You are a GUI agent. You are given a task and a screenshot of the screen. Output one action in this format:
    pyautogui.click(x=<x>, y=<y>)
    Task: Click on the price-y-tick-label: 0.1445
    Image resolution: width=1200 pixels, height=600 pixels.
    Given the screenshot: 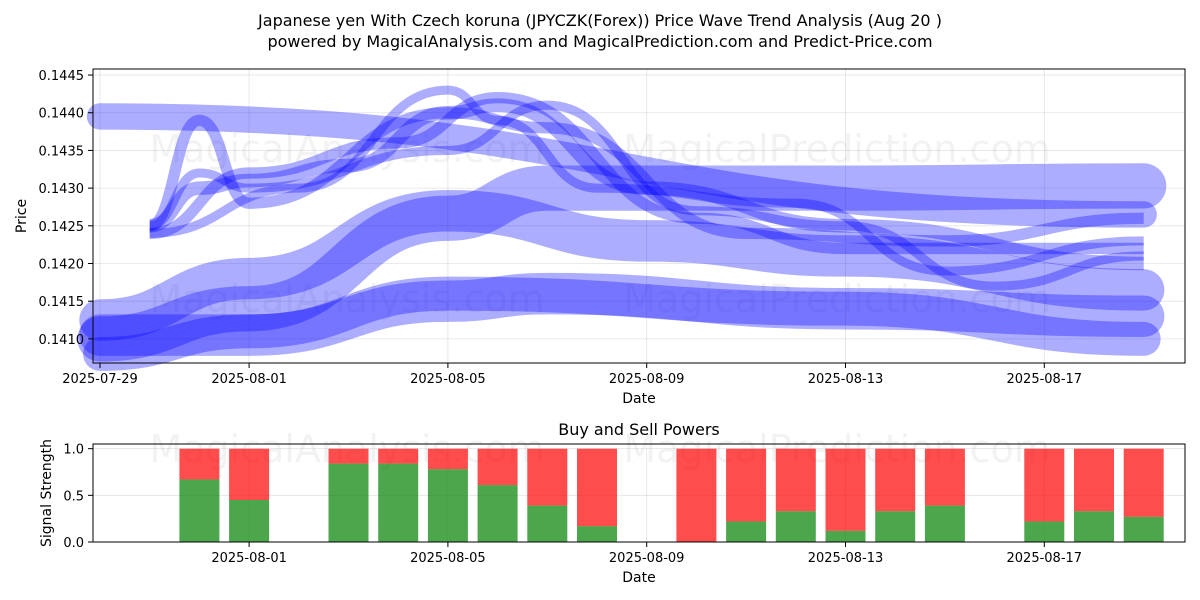 What is the action you would take?
    pyautogui.click(x=62, y=76)
    